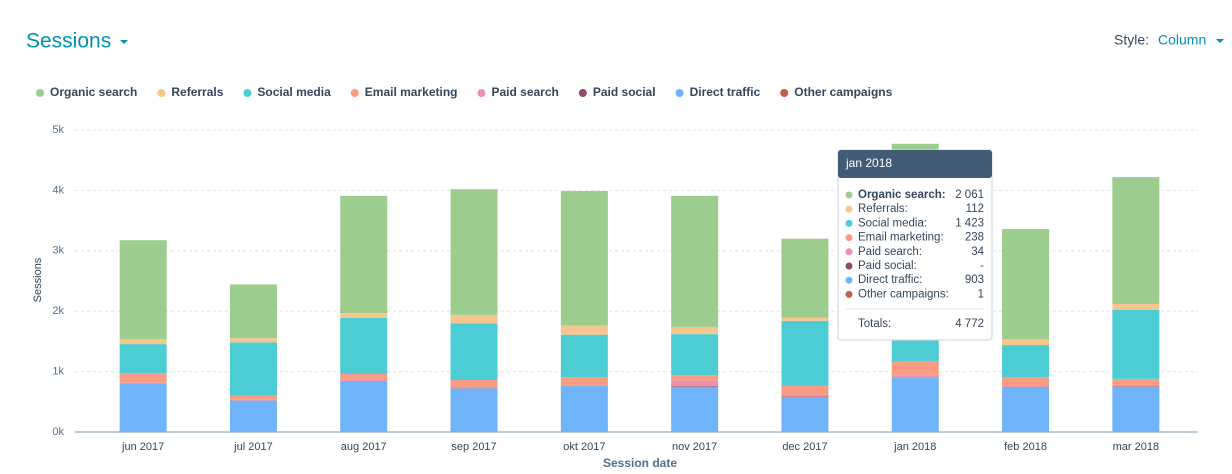 Image resolution: width=1232 pixels, height=474 pixels. What do you see at coordinates (58, 372) in the screenshot?
I see `y-tick-label: 1k` at bounding box center [58, 372].